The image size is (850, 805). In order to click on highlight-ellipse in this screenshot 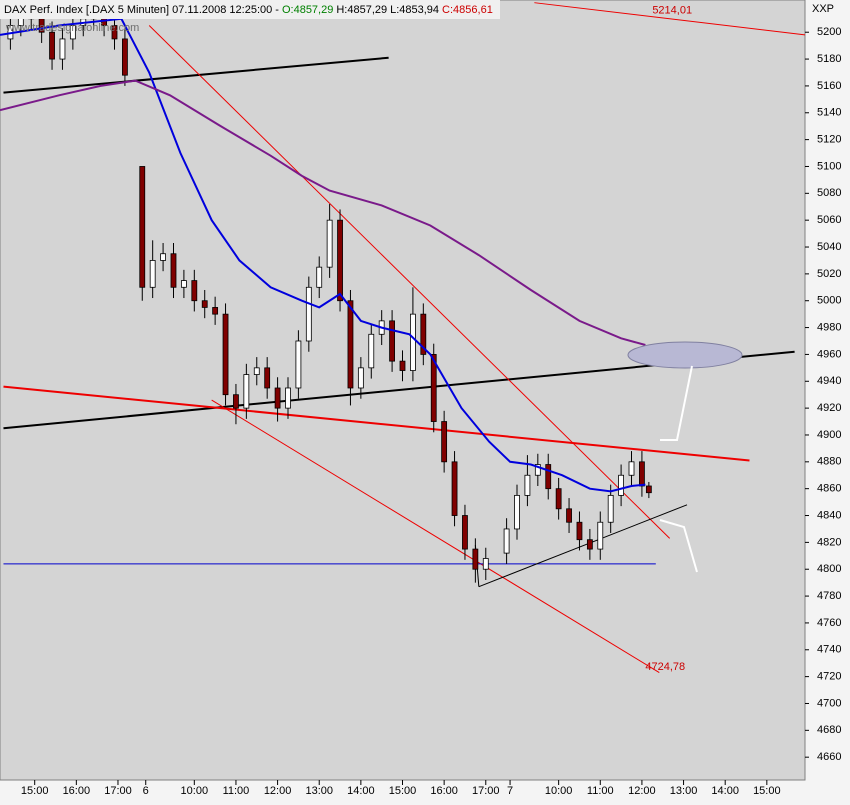, I will do `click(685, 355)`.